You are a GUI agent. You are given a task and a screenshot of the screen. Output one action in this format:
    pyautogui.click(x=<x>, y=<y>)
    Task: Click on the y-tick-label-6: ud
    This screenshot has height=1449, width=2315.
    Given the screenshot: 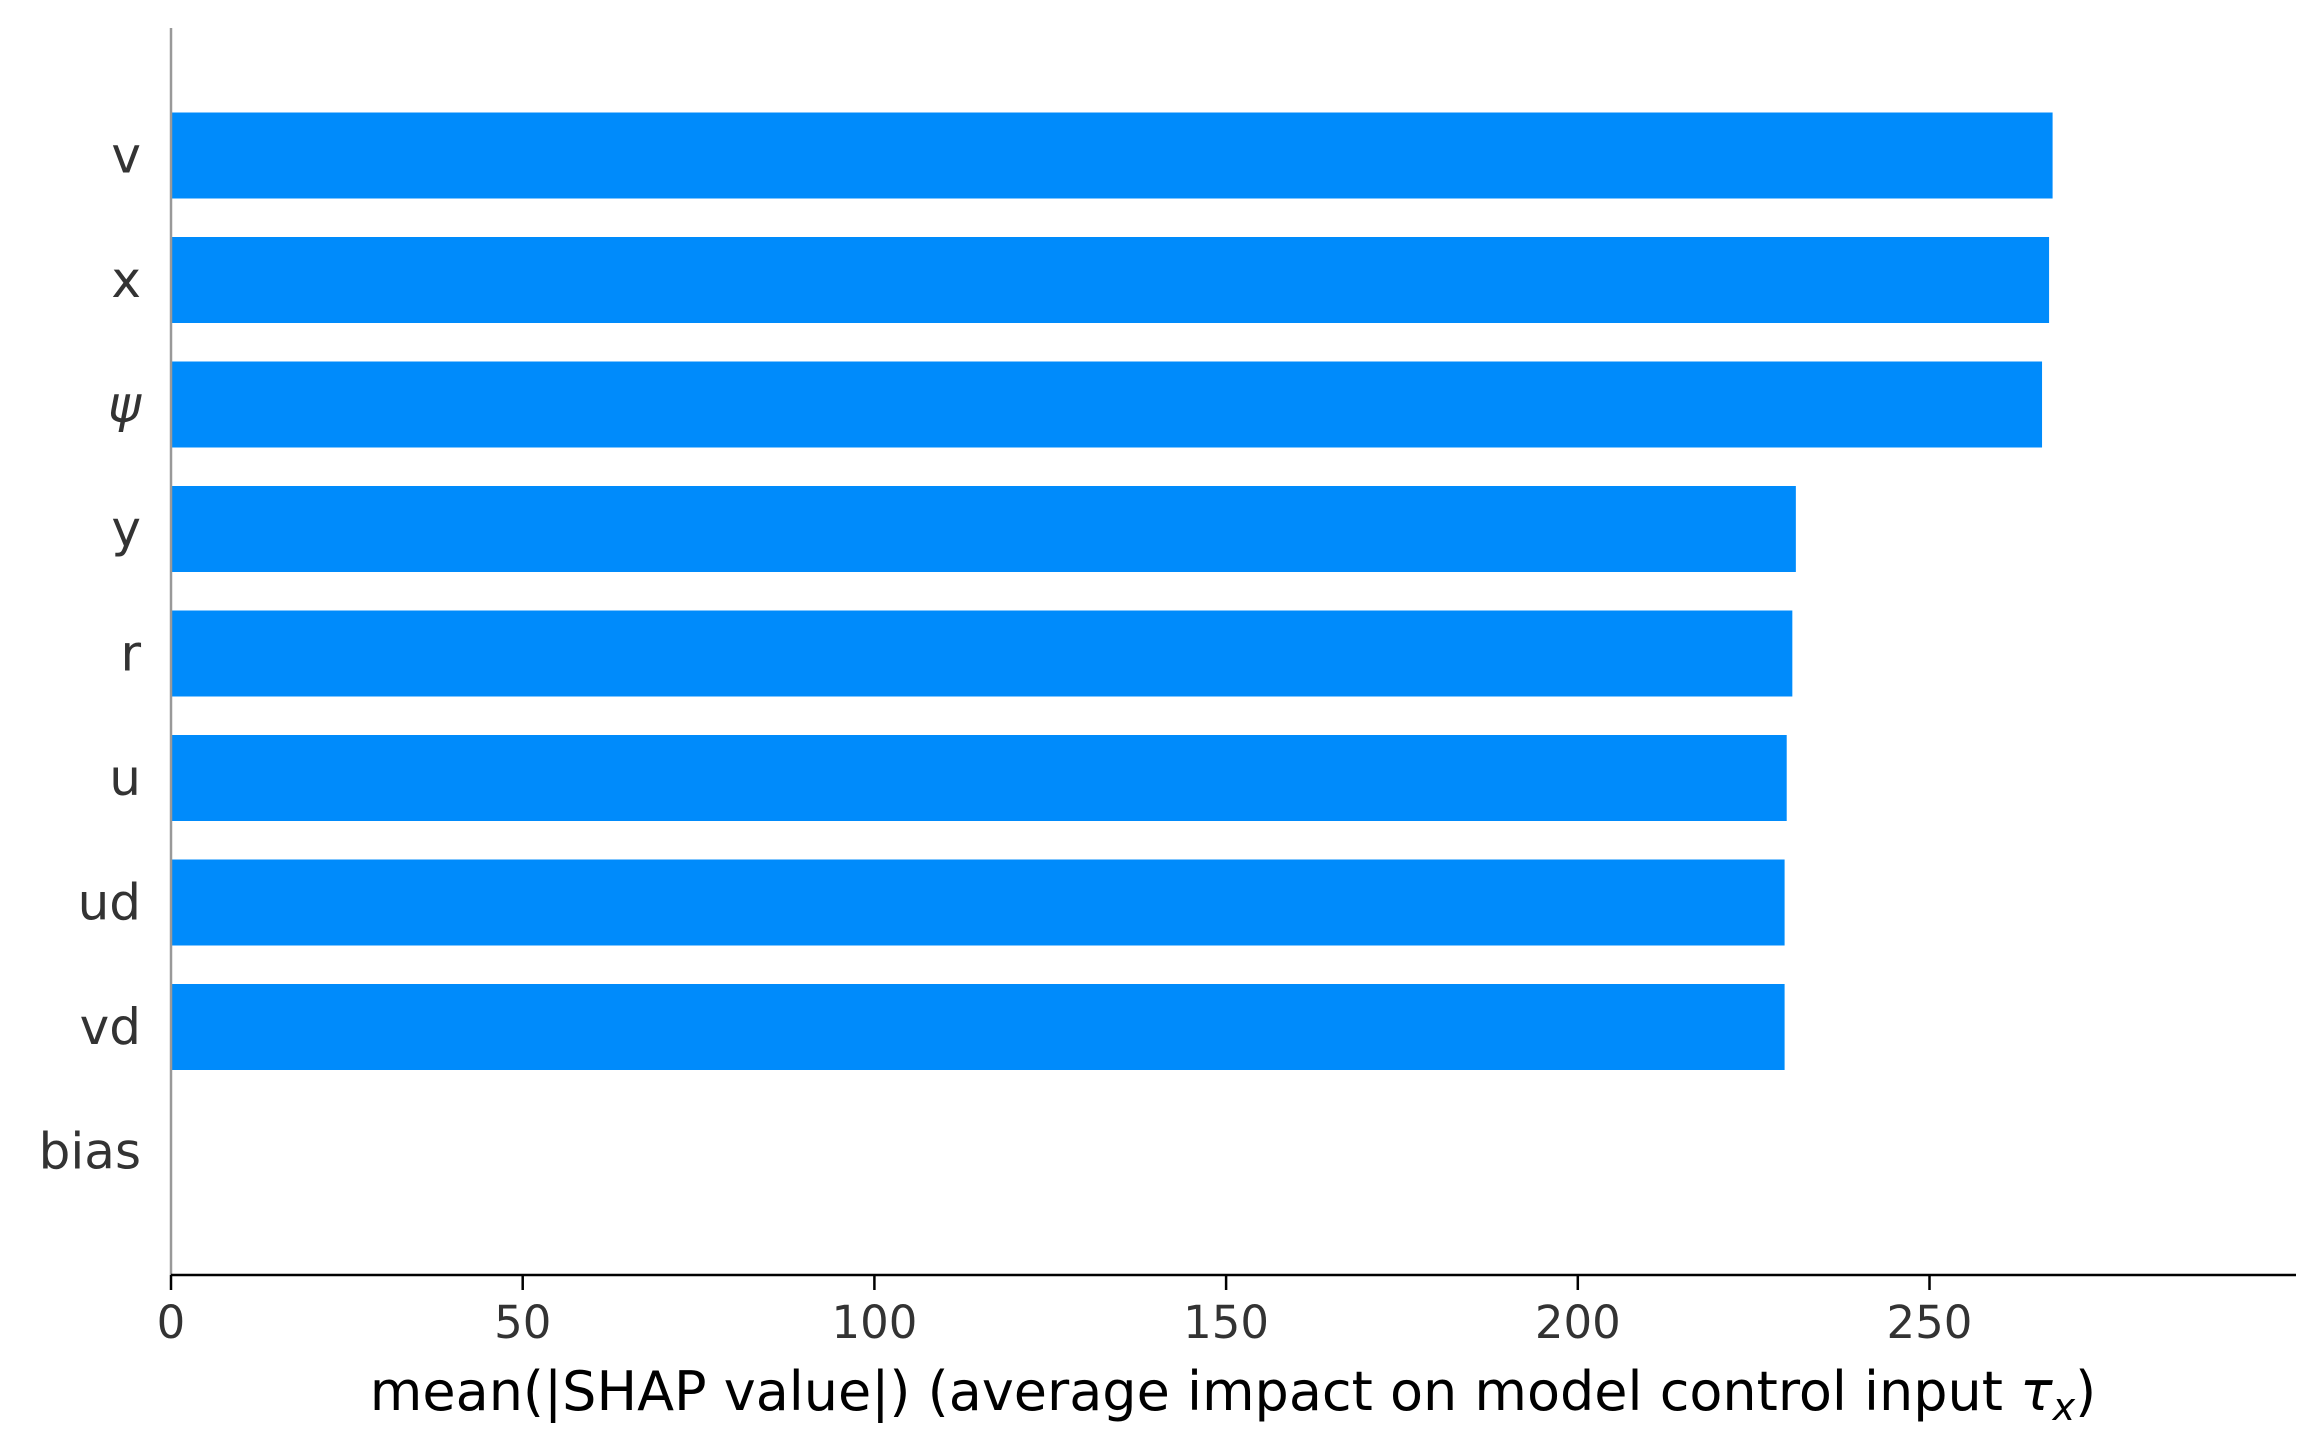 What is the action you would take?
    pyautogui.click(x=109, y=903)
    